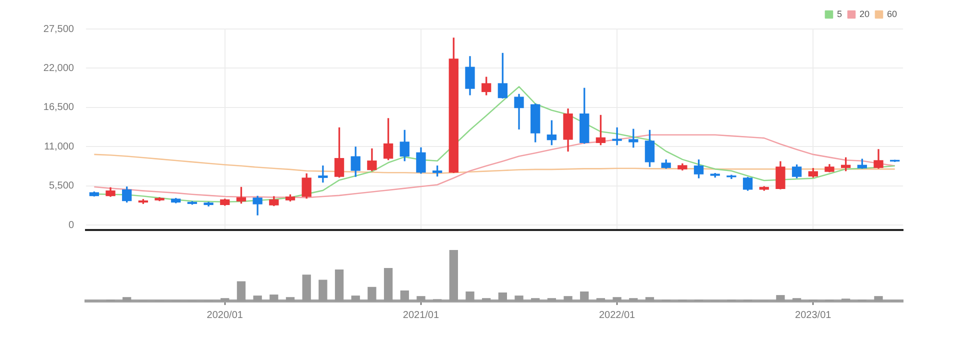 The height and width of the screenshot is (339, 962). I want to click on x-tick-label: 2022/01, so click(617, 315).